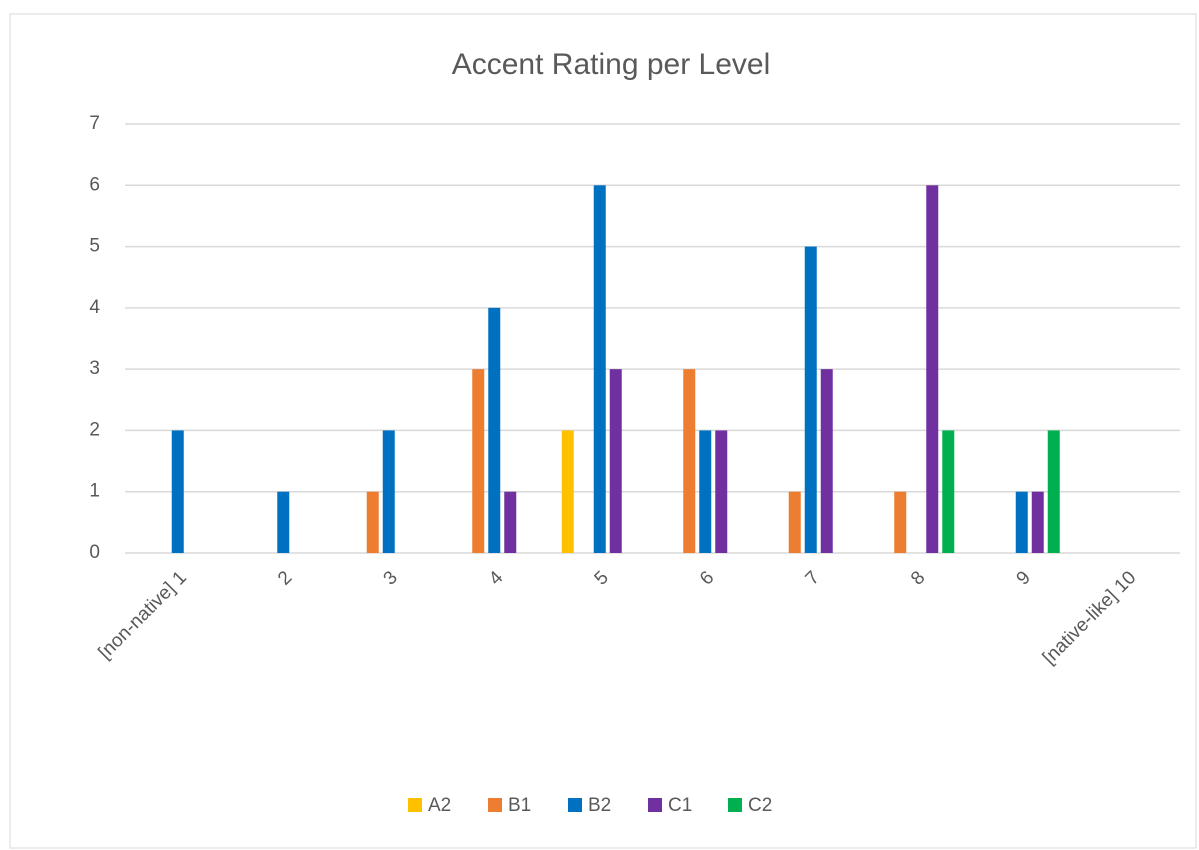 This screenshot has height=850, width=1199. What do you see at coordinates (94, 552) in the screenshot?
I see `y-tick-label: 0` at bounding box center [94, 552].